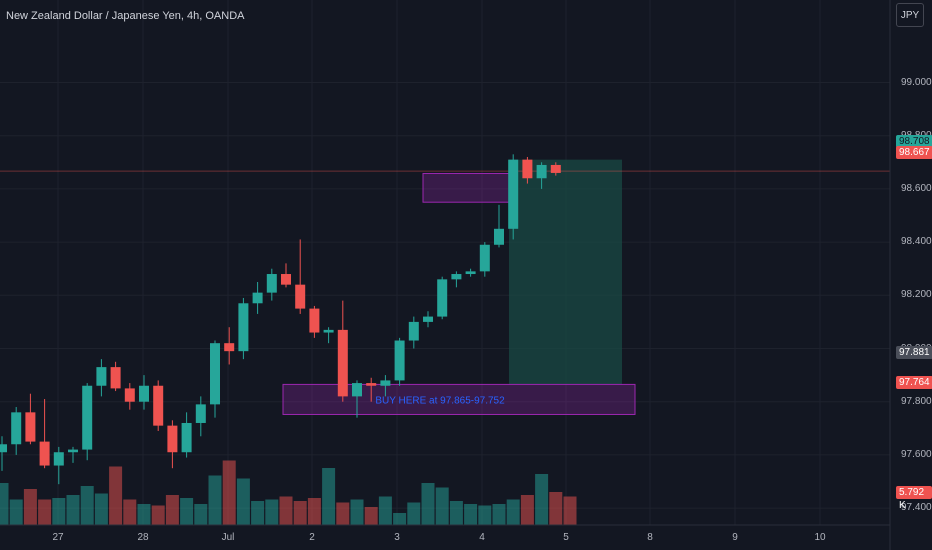 Image resolution: width=932 pixels, height=550 pixels. What do you see at coordinates (916, 401) in the screenshot?
I see `price-axis-label: 97.800` at bounding box center [916, 401].